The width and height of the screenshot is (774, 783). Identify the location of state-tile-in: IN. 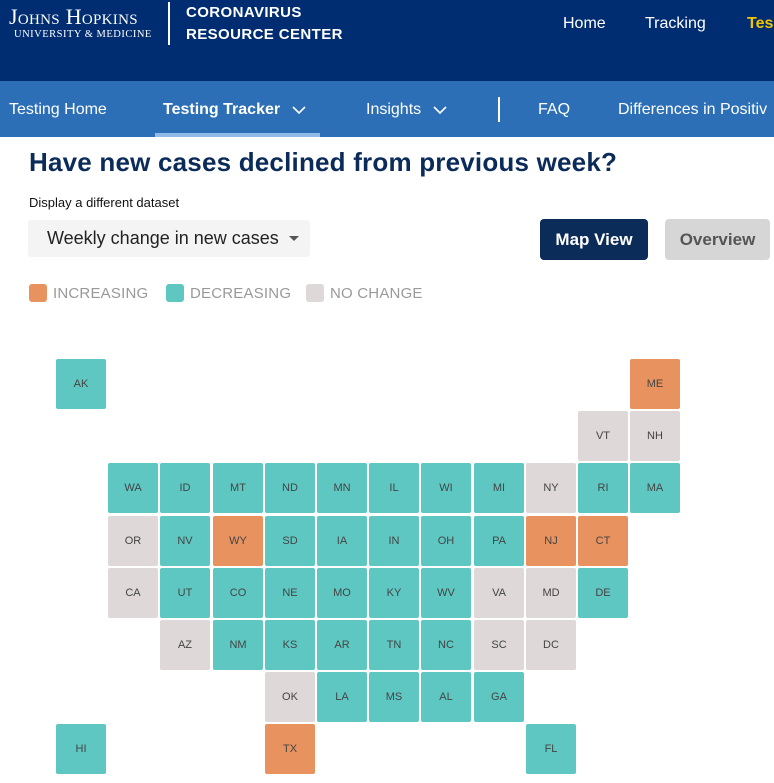
(394, 541).